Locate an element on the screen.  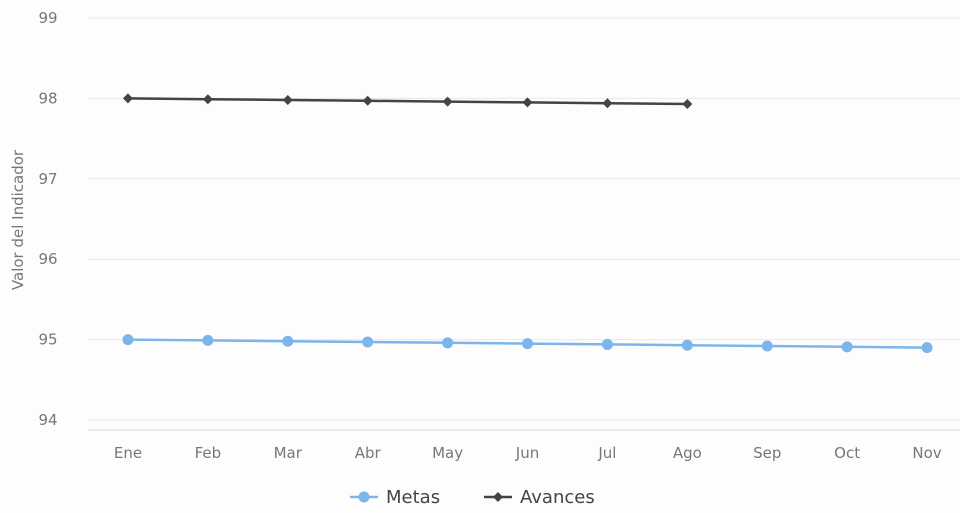
x-tick-label: Abr is located at coordinates (368, 453).